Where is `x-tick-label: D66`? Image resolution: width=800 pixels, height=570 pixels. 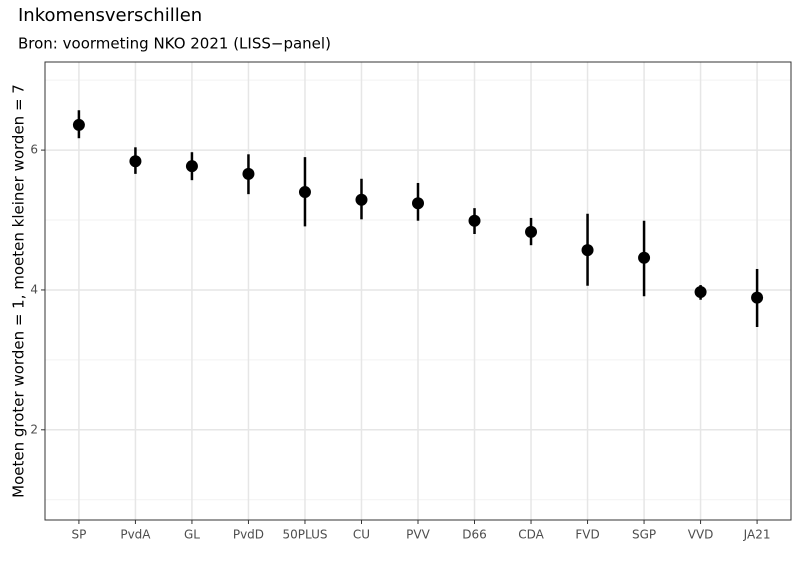 x-tick-label: D66 is located at coordinates (474, 535).